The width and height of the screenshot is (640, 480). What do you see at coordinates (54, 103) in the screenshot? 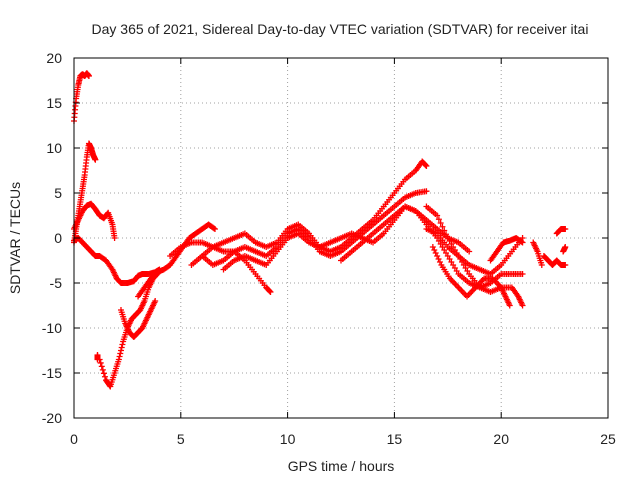
I see `y-tick-label: 15` at bounding box center [54, 103].